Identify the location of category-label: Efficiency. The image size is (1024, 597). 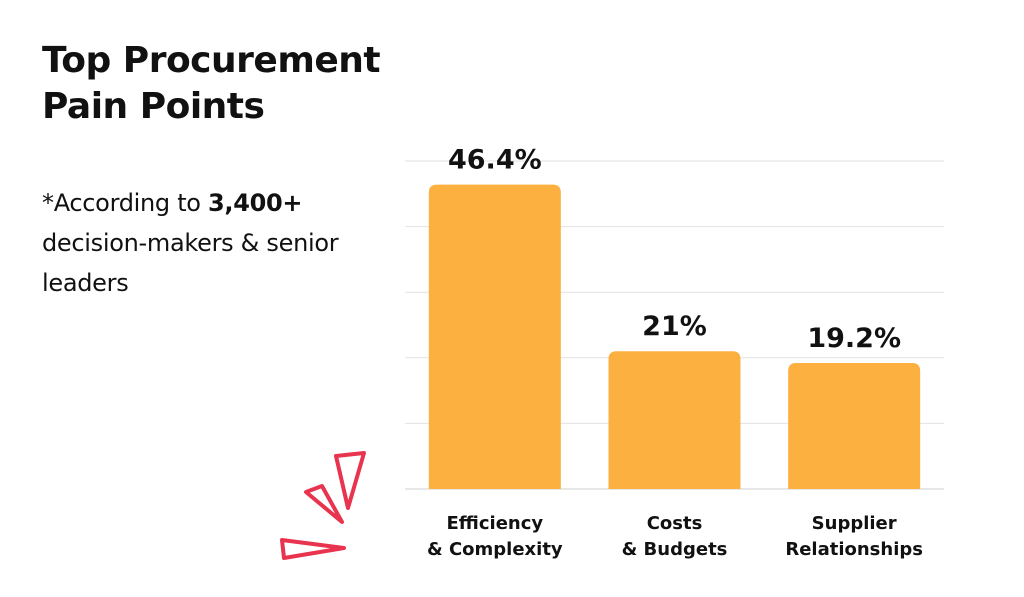
(495, 523).